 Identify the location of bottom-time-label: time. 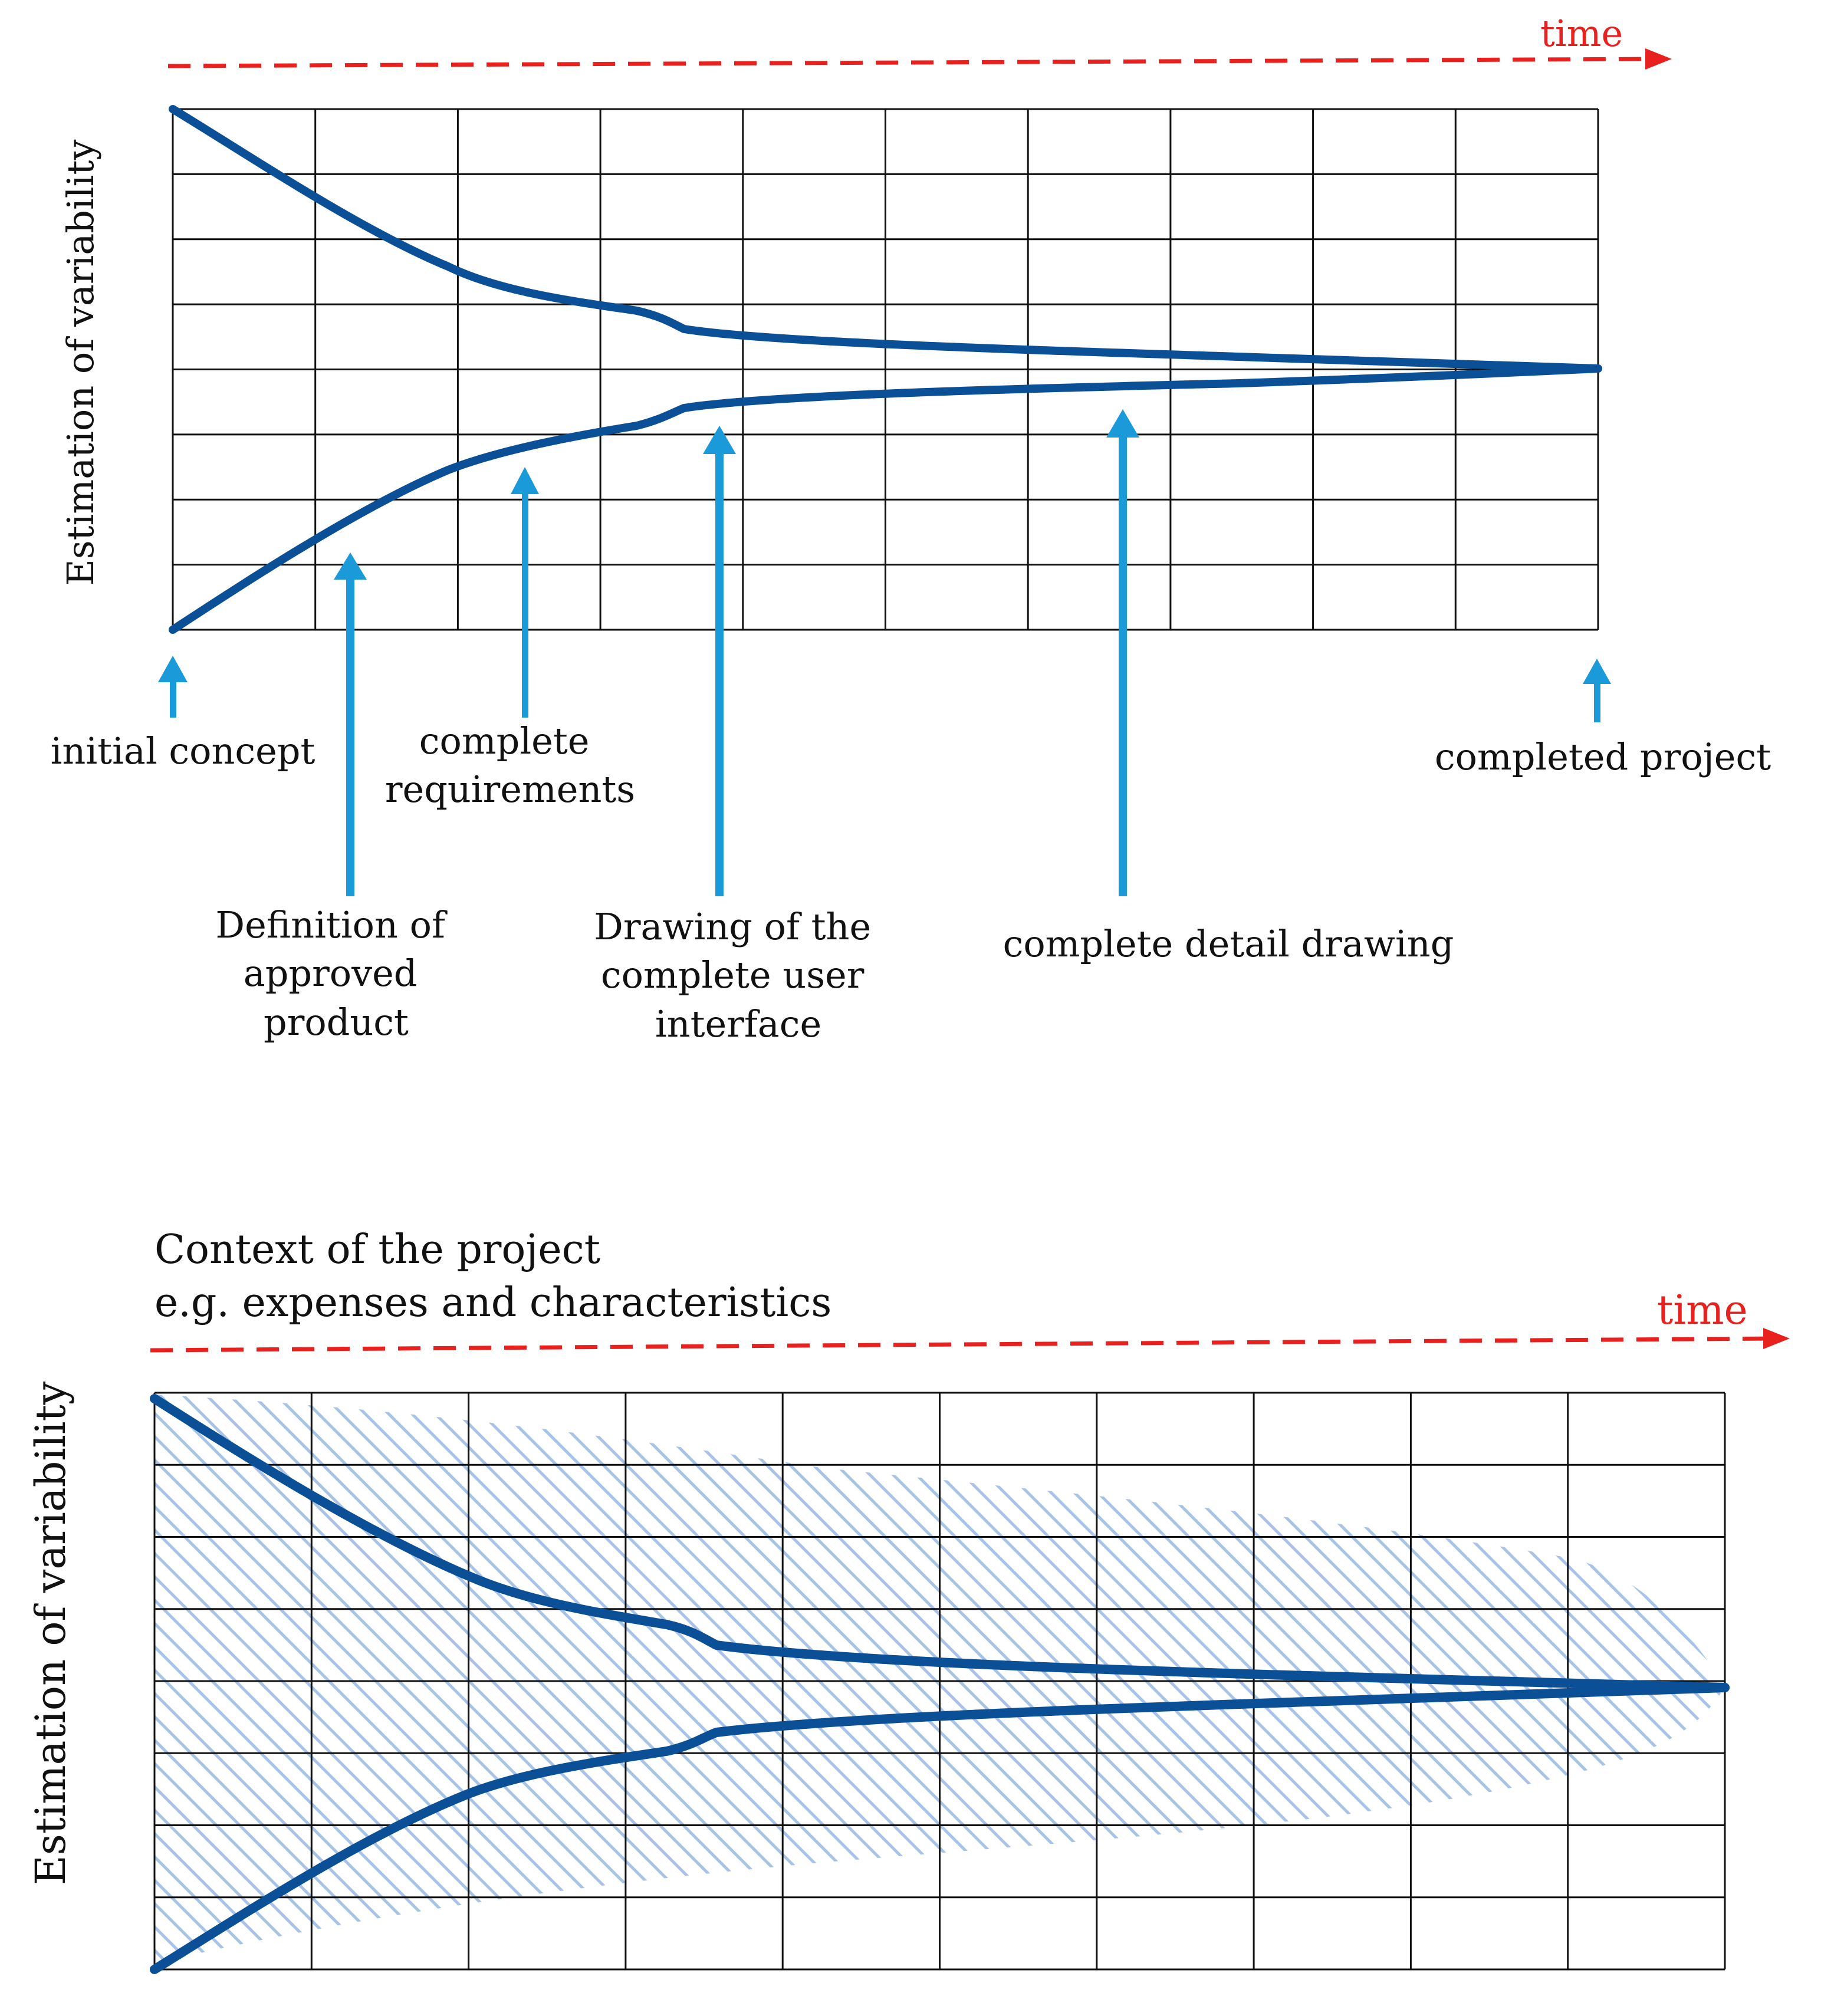
(1702, 1310).